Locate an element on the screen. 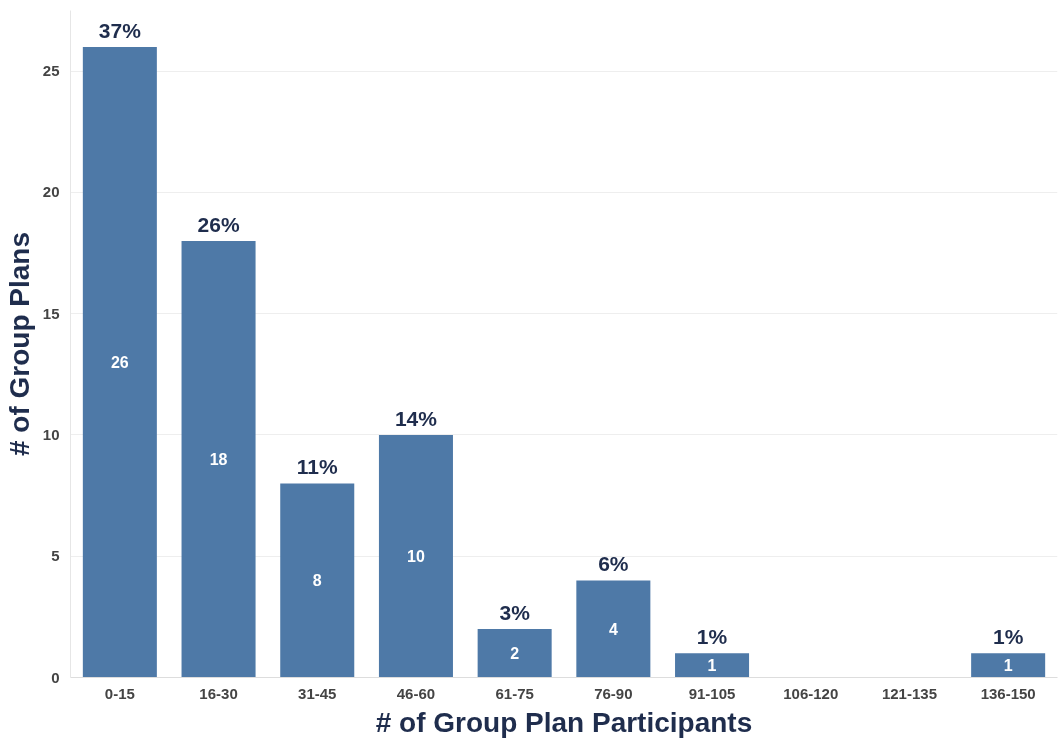 The width and height of the screenshot is (1062, 740). x-tick-label: 0-15 is located at coordinates (119, 693).